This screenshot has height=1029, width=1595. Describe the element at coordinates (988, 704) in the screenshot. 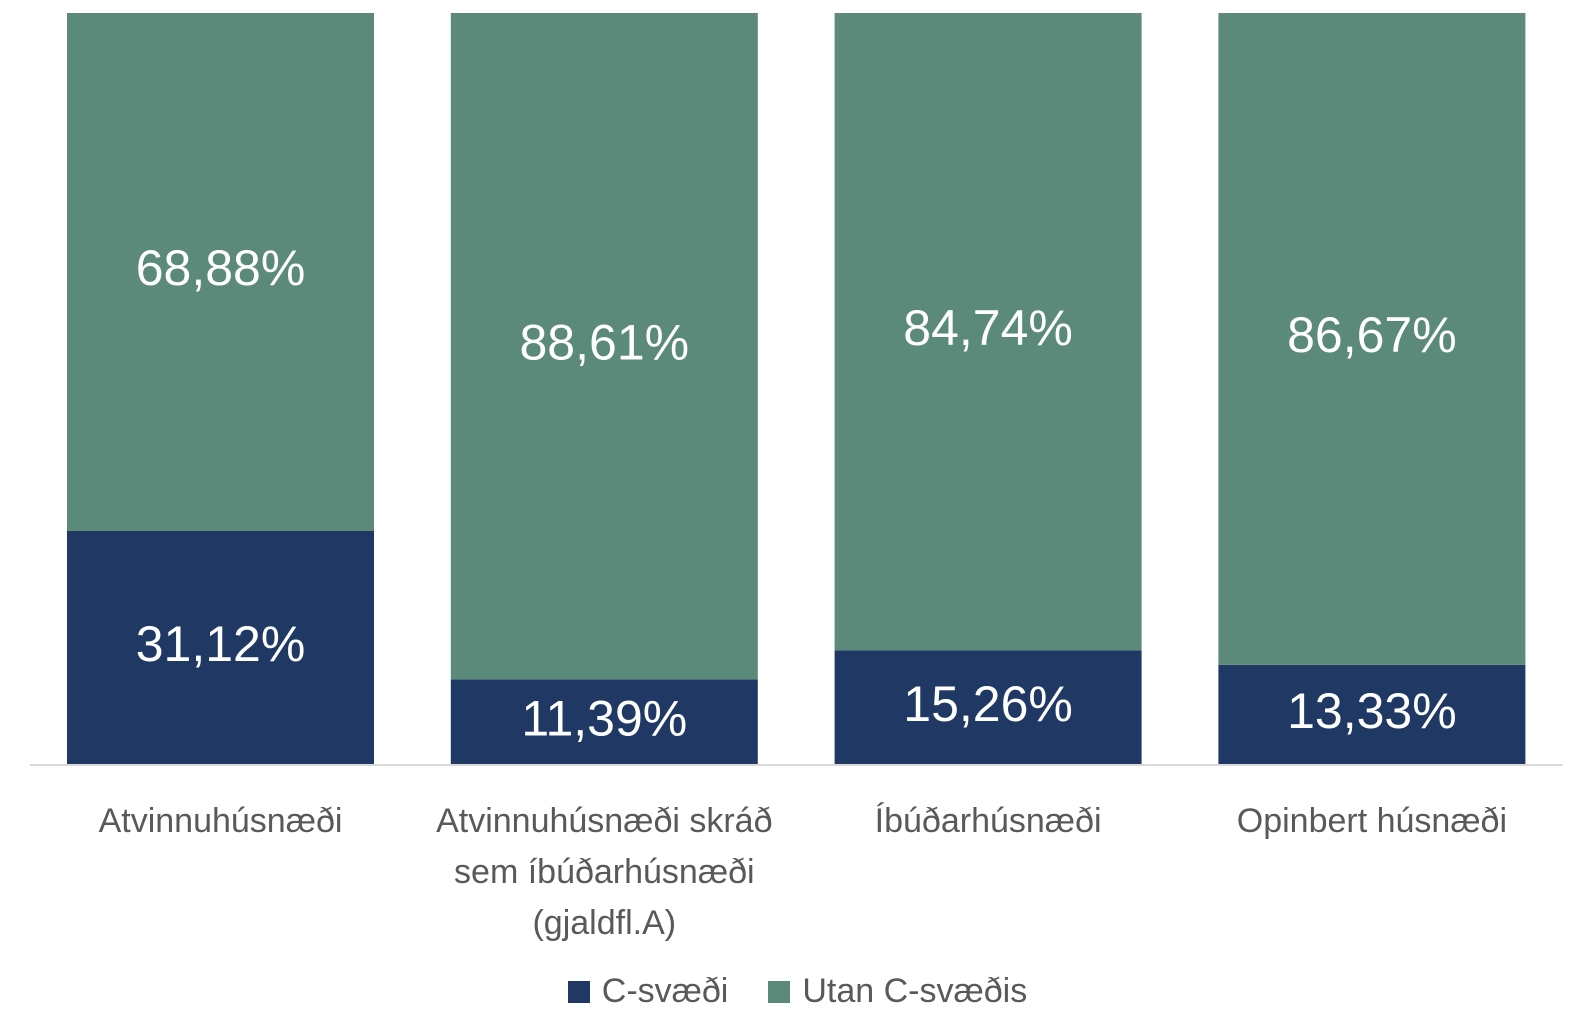

I see `value-label: 15,26%` at that location.